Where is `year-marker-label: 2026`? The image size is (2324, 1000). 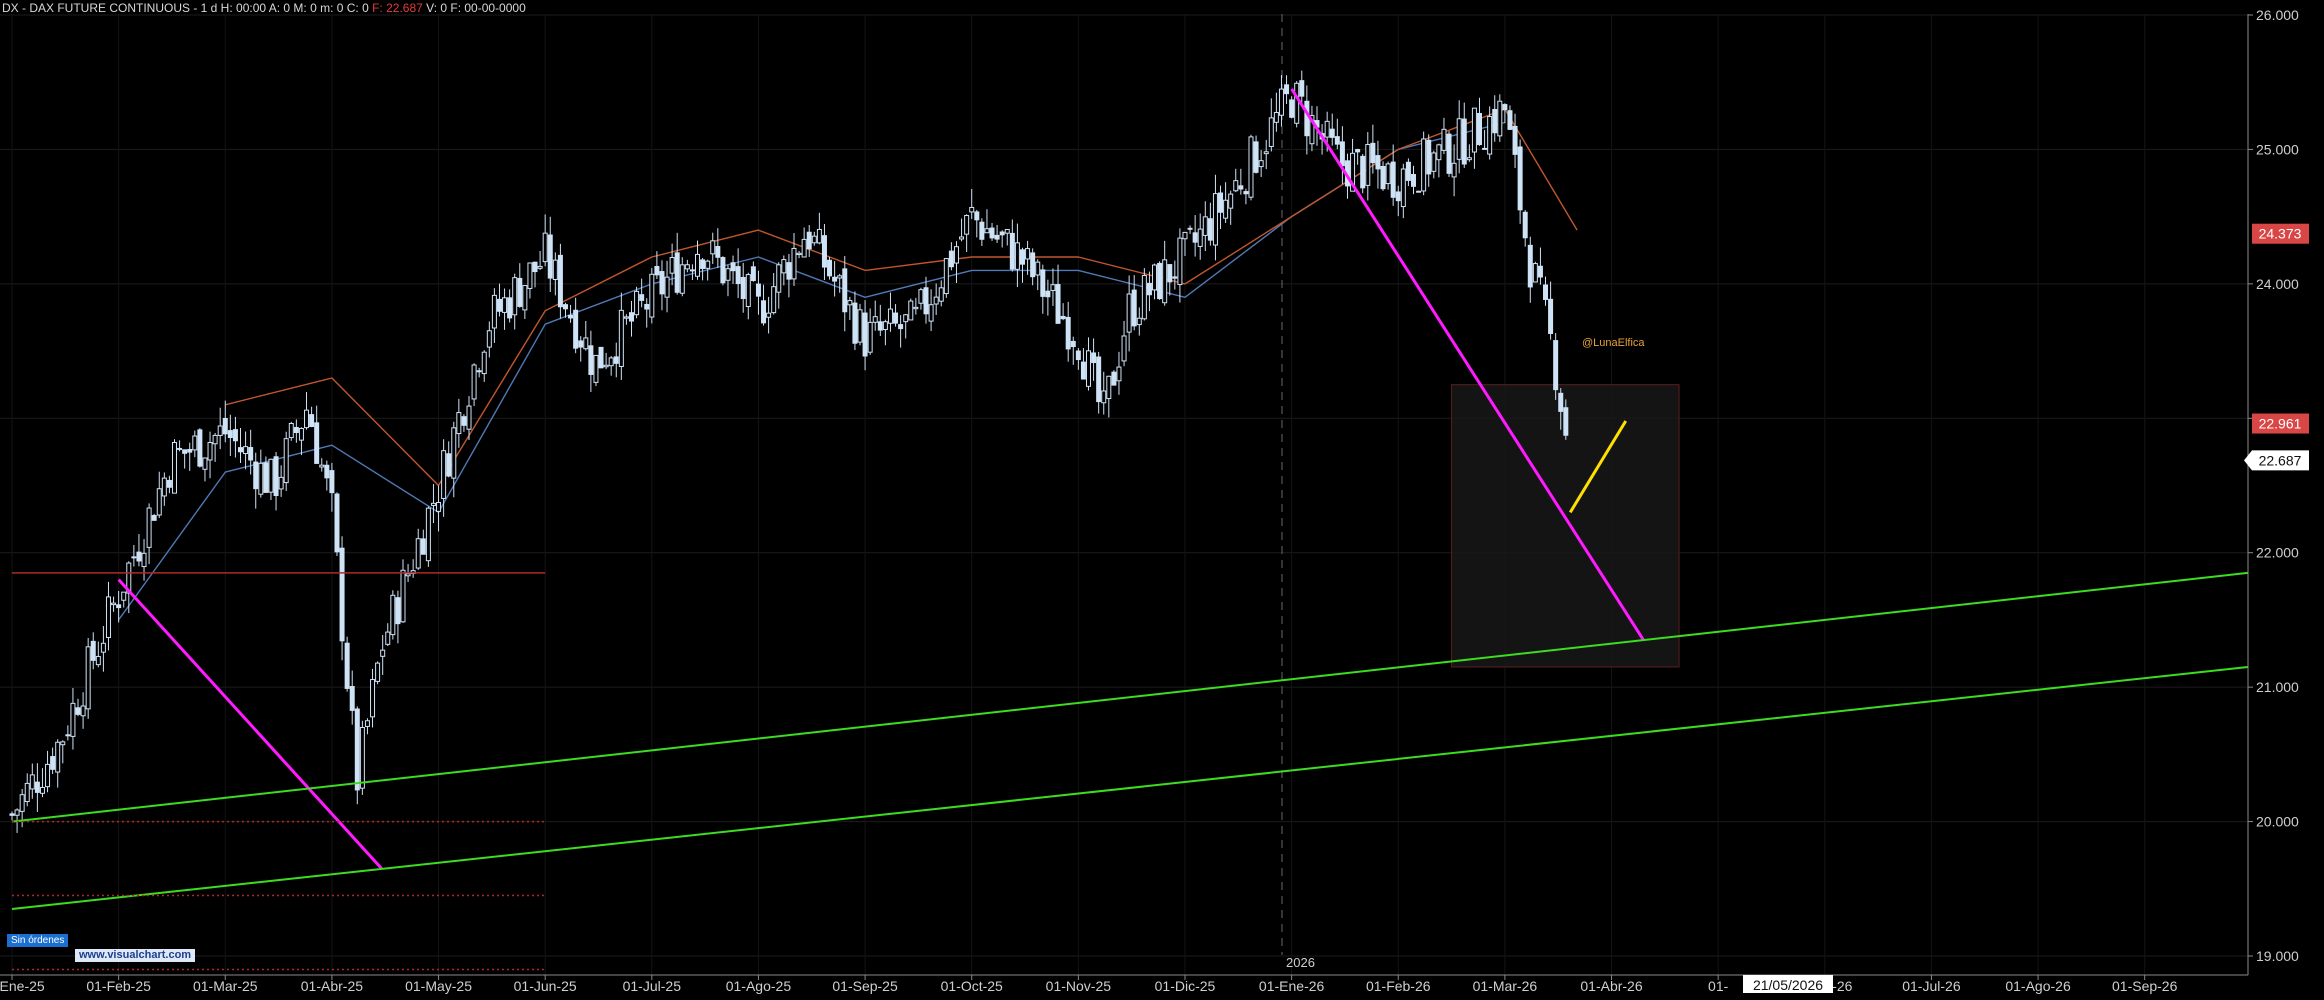 year-marker-label: 2026 is located at coordinates (1300, 962).